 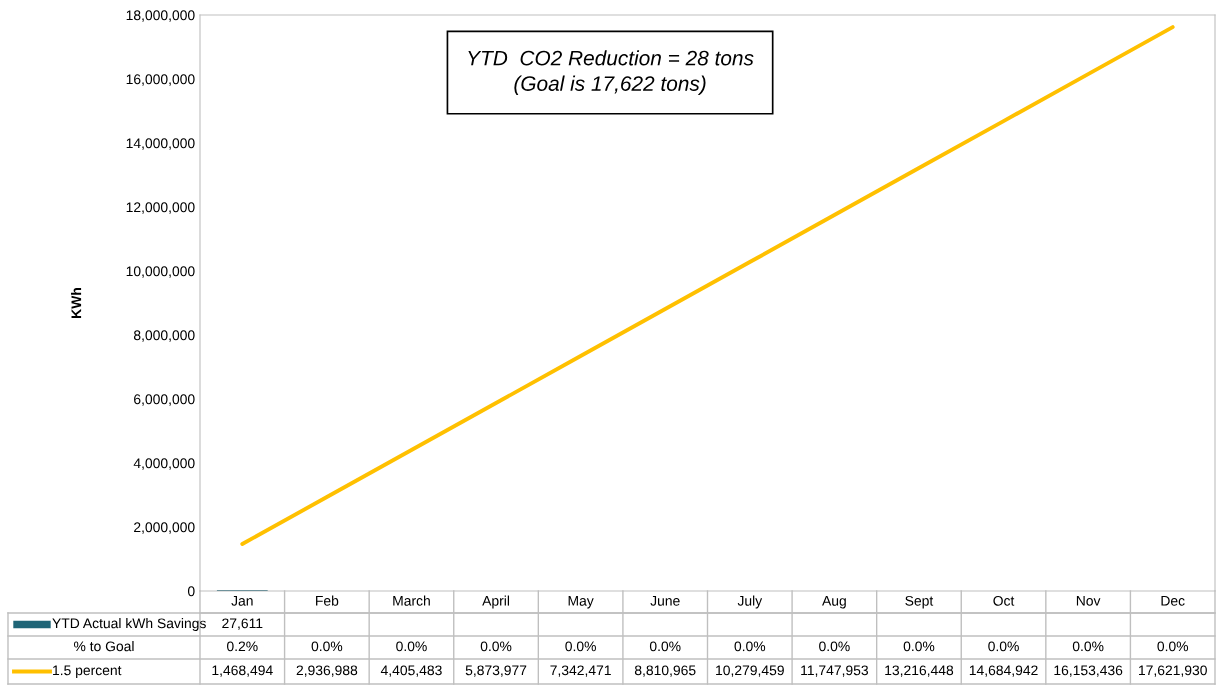 What do you see at coordinates (834, 602) in the screenshot?
I see `x-tick-label: Aug` at bounding box center [834, 602].